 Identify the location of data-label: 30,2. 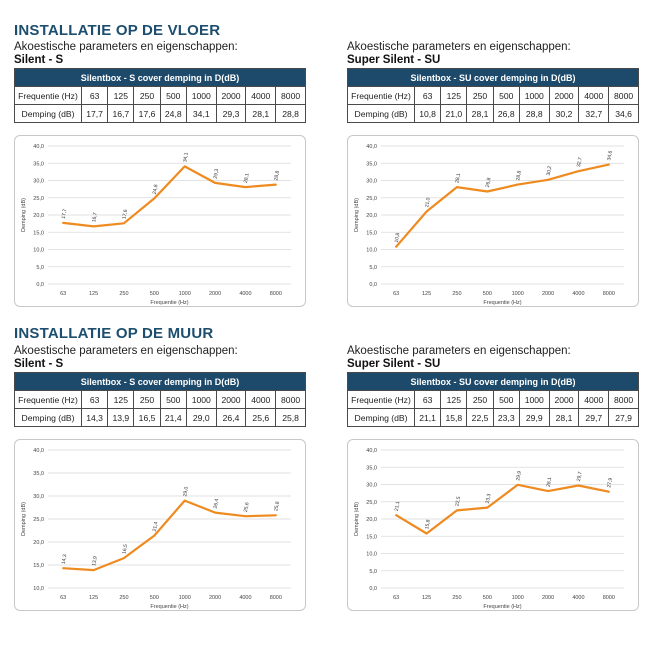
(550, 170).